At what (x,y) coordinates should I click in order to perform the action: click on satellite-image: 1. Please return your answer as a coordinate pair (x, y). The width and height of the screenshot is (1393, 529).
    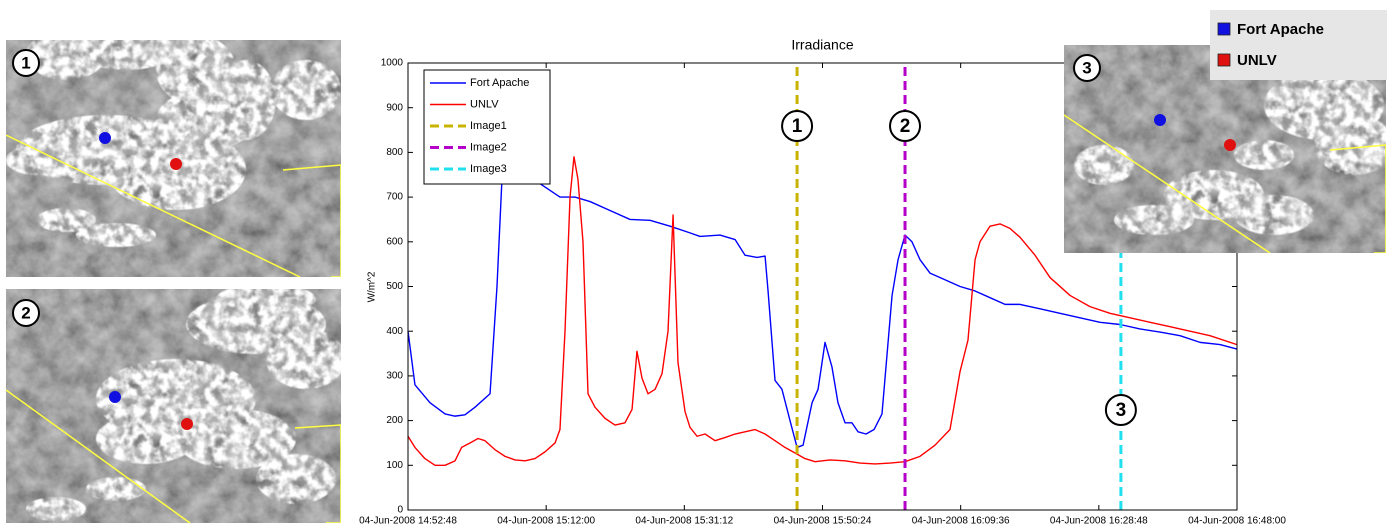
    Looking at the image, I should click on (173, 158).